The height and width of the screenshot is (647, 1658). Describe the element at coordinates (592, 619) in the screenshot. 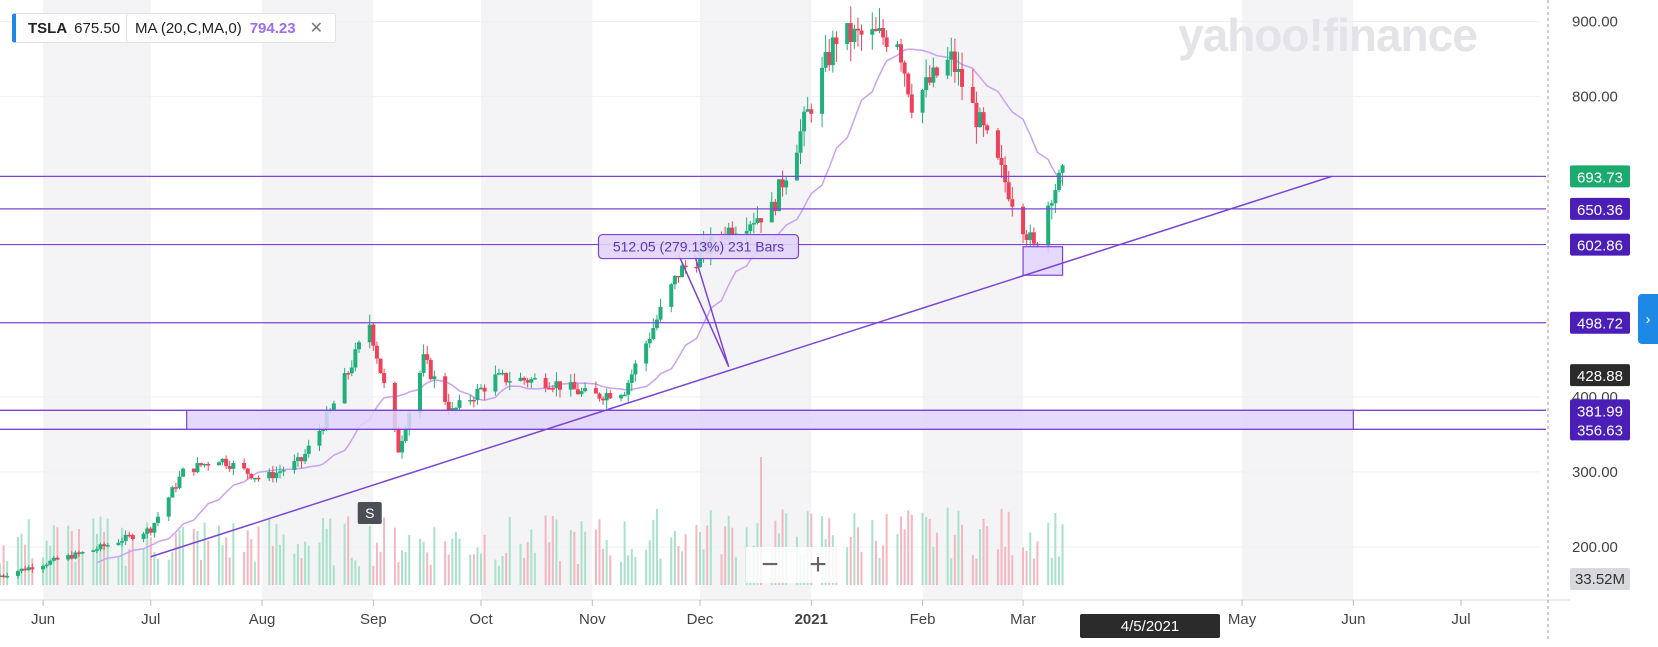

I see `x-tick-label: Nov` at that location.